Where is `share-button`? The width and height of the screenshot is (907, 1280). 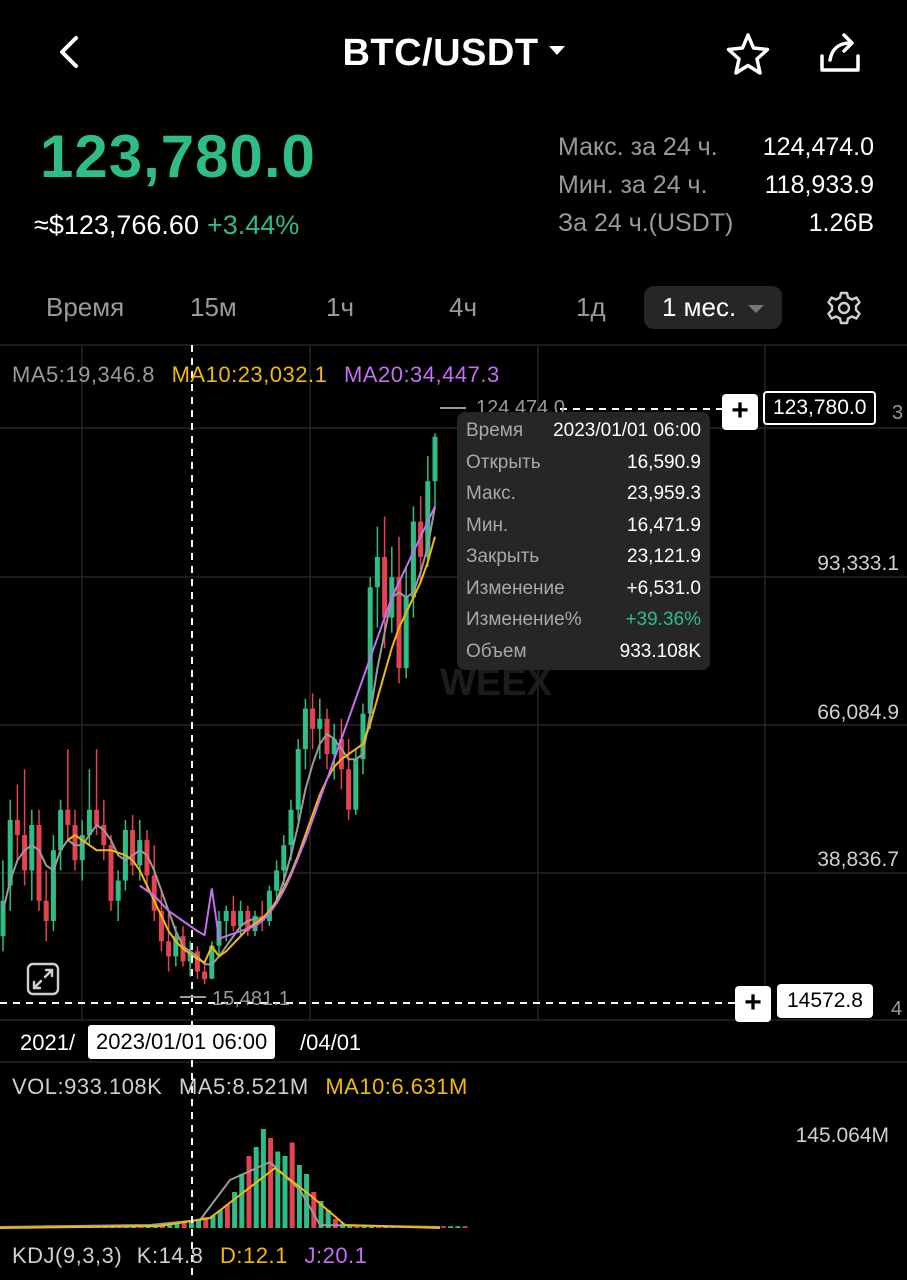
share-button is located at coordinates (840, 53).